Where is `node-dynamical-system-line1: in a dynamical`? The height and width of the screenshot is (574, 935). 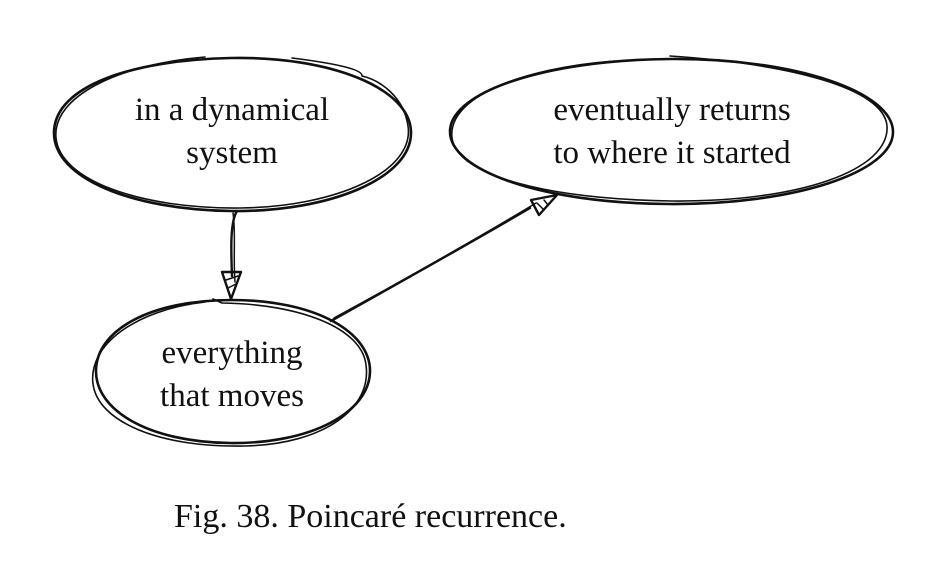
node-dynamical-system-line1: in a dynamical is located at coordinates (232, 110).